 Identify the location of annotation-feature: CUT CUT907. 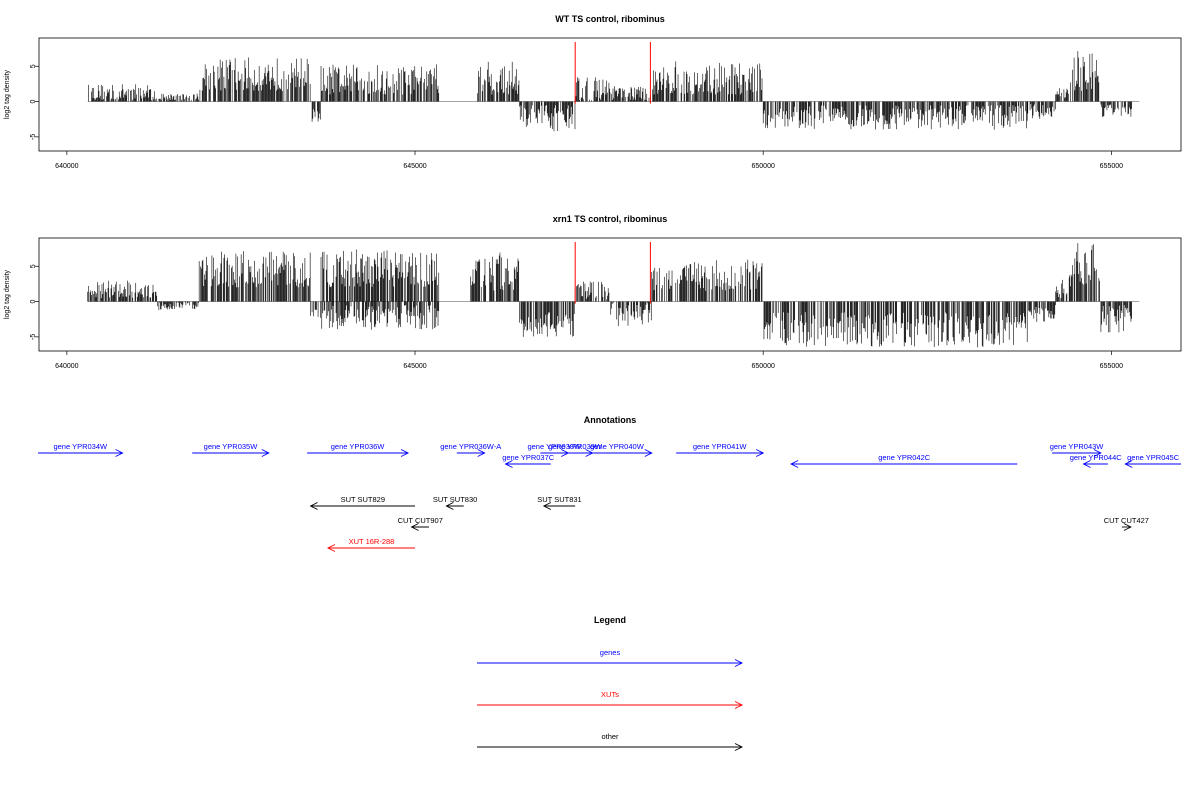
(420, 523).